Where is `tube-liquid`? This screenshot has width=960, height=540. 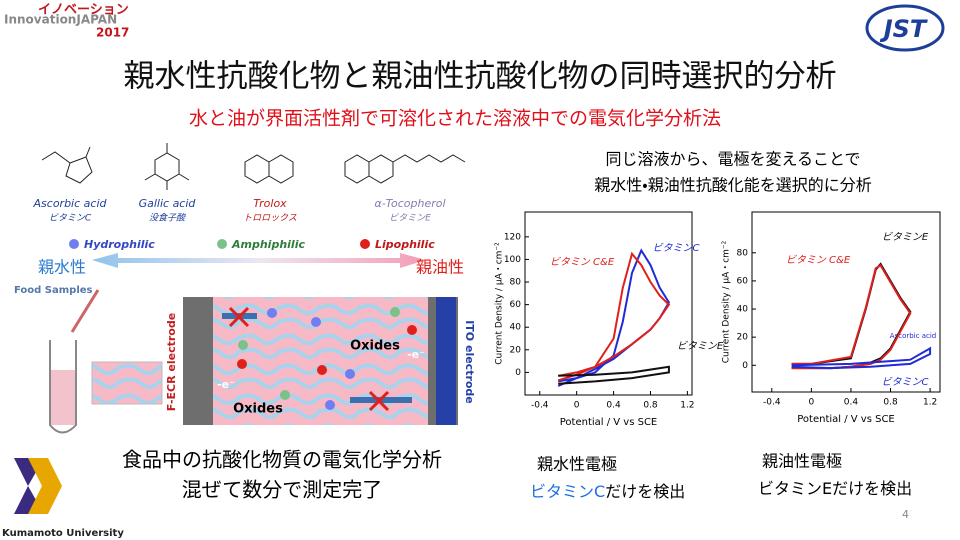
tube-liquid is located at coordinates (63, 397).